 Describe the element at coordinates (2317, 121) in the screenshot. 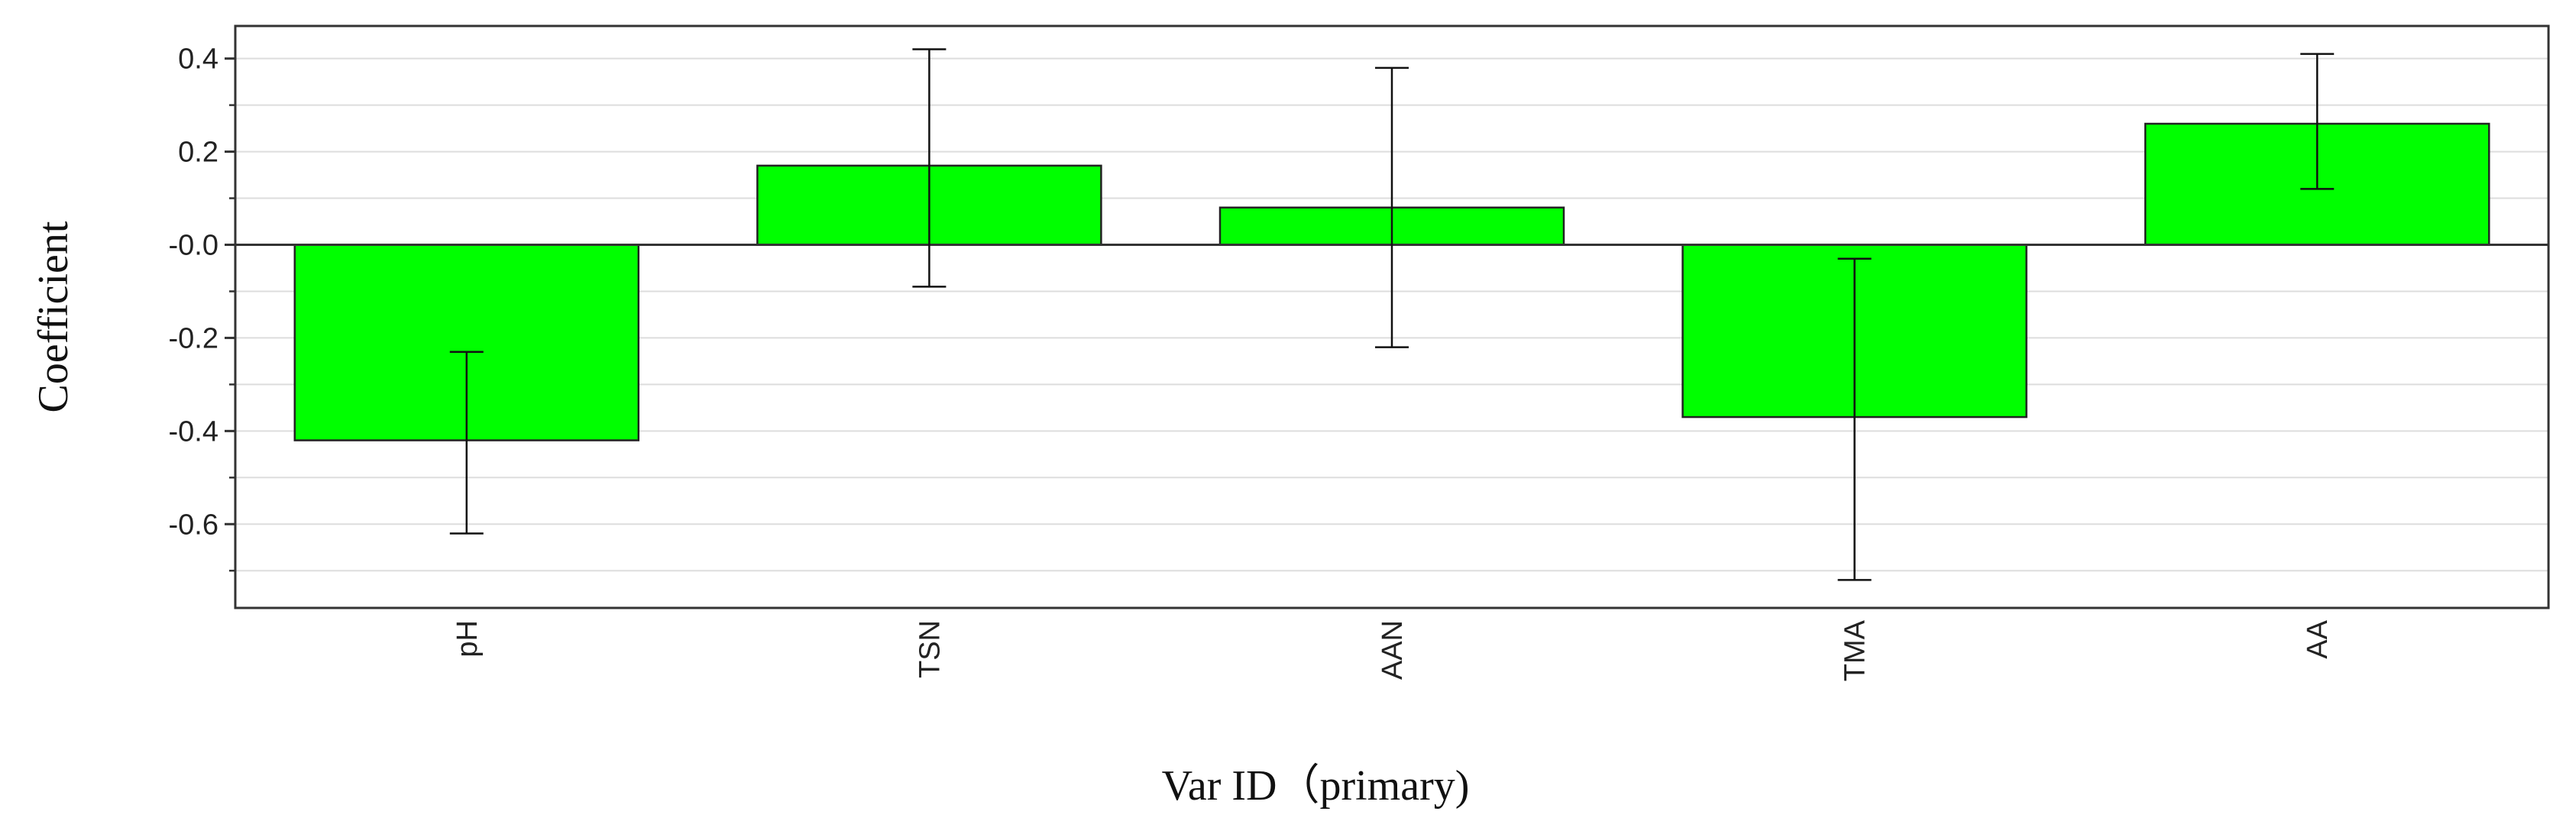

I see `error-bar-aa` at that location.